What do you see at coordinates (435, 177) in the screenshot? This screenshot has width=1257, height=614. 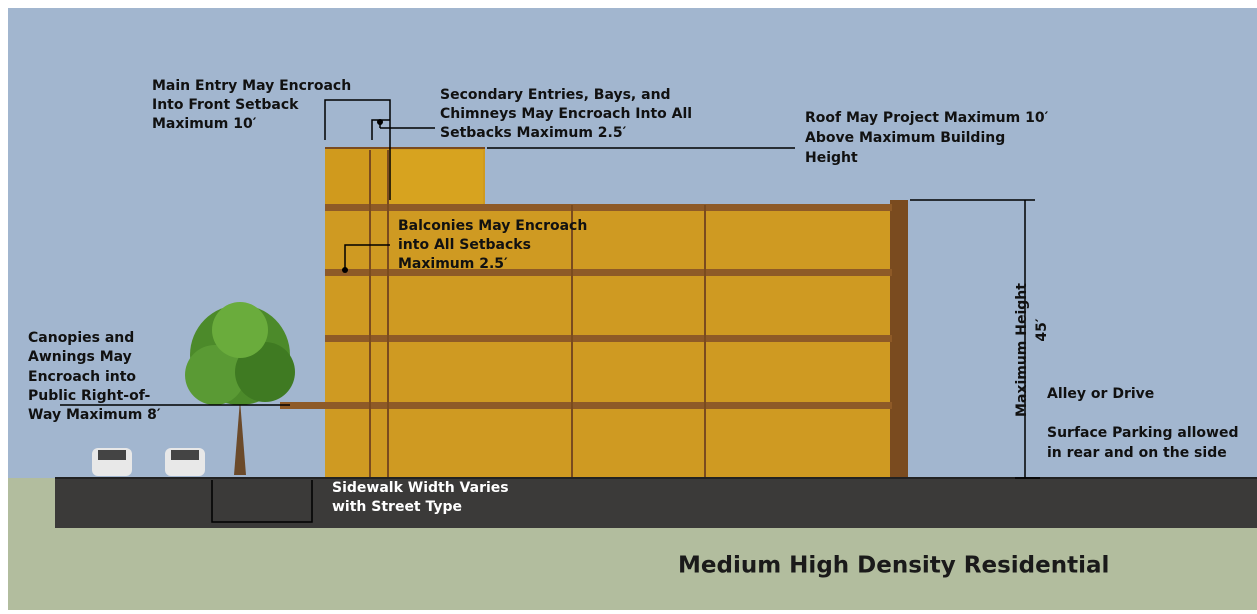 I see `bay` at bounding box center [435, 177].